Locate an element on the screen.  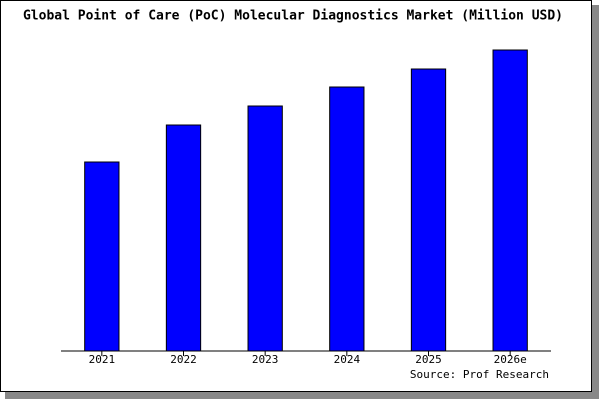
x-tick-label: 2026e is located at coordinates (510, 359).